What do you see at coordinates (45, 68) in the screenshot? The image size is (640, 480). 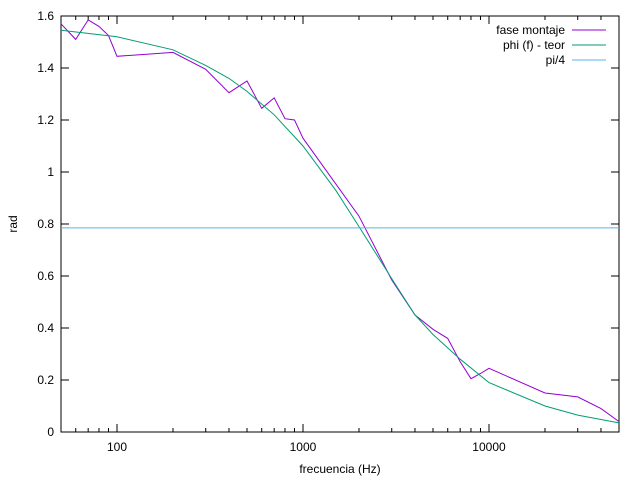 I see `y-tick-label: 1.4` at bounding box center [45, 68].